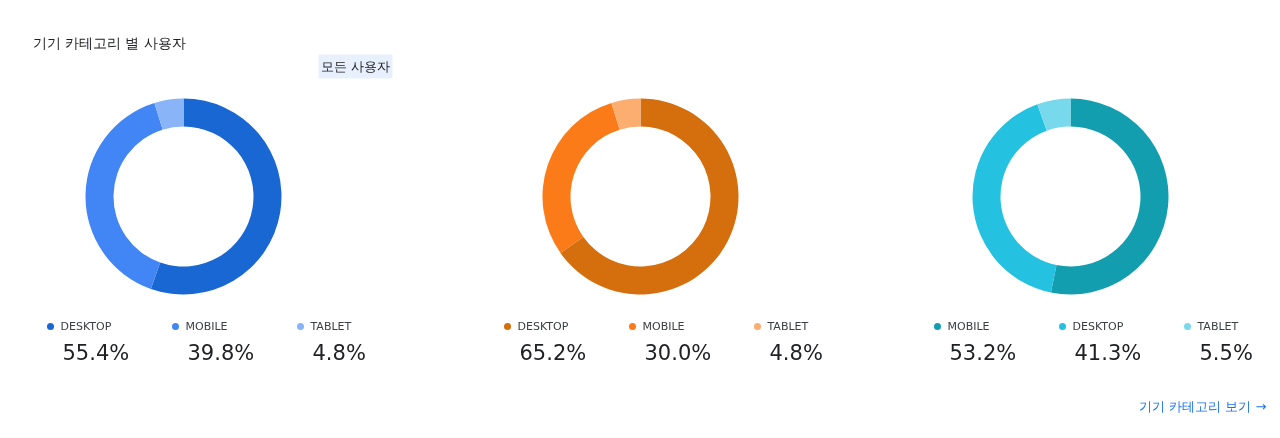  I want to click on text: 기기 카테고리 보기 →, so click(1203, 406).